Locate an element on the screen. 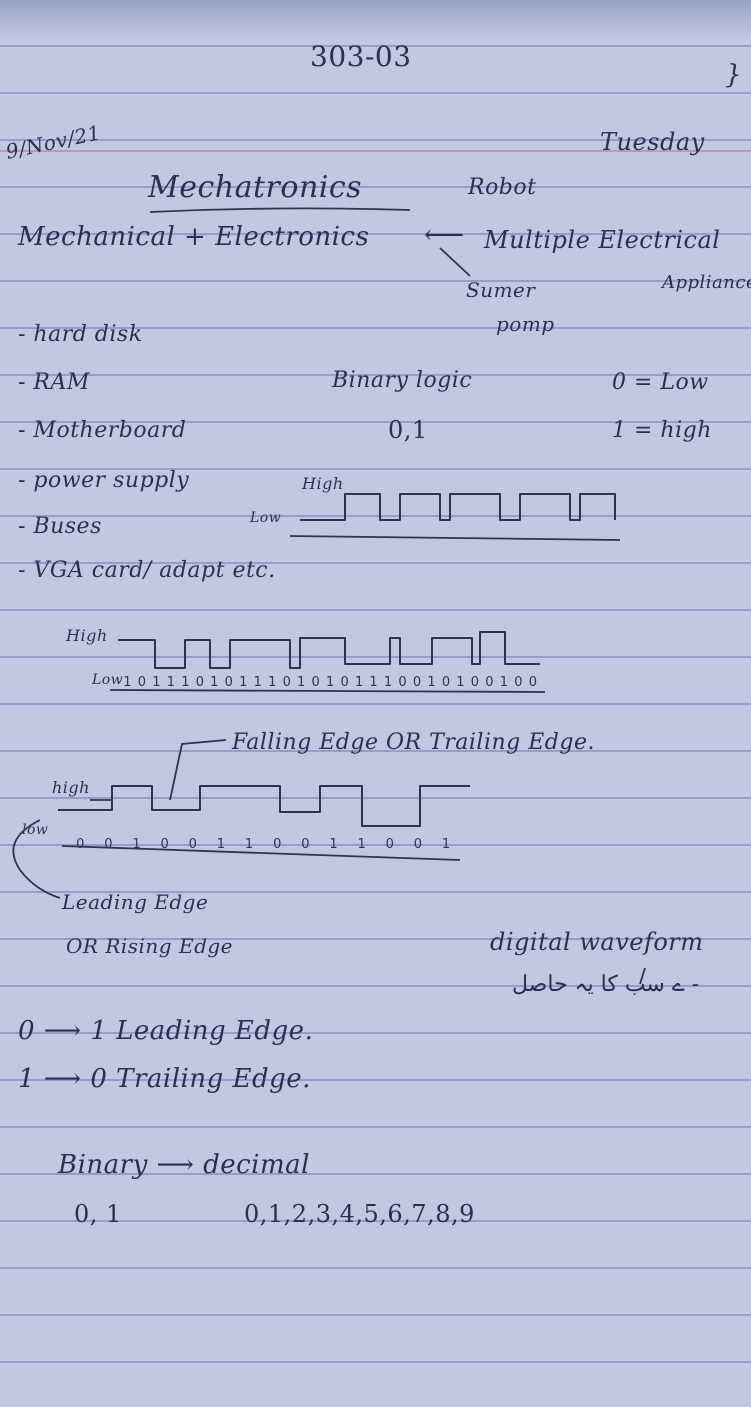 The width and height of the screenshot is (751, 1407). waveform3-signal is located at coordinates (264, 806).